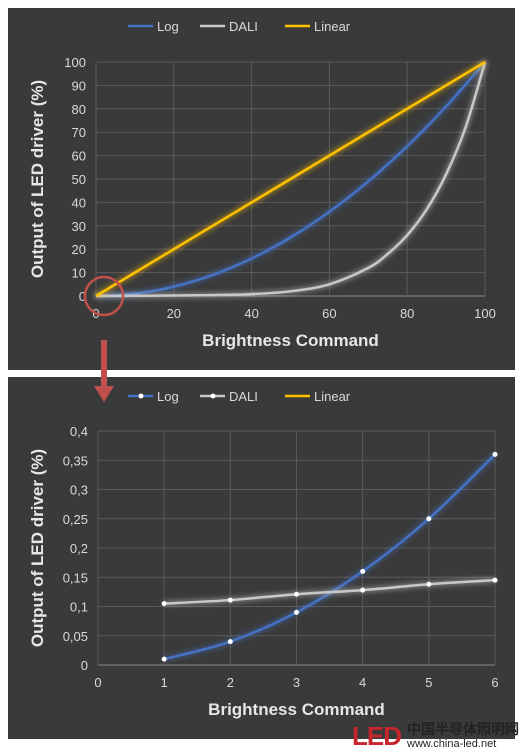 The width and height of the screenshot is (525, 753). Describe the element at coordinates (75, 577) in the screenshot. I see `y-tick-label: 0,15` at that location.